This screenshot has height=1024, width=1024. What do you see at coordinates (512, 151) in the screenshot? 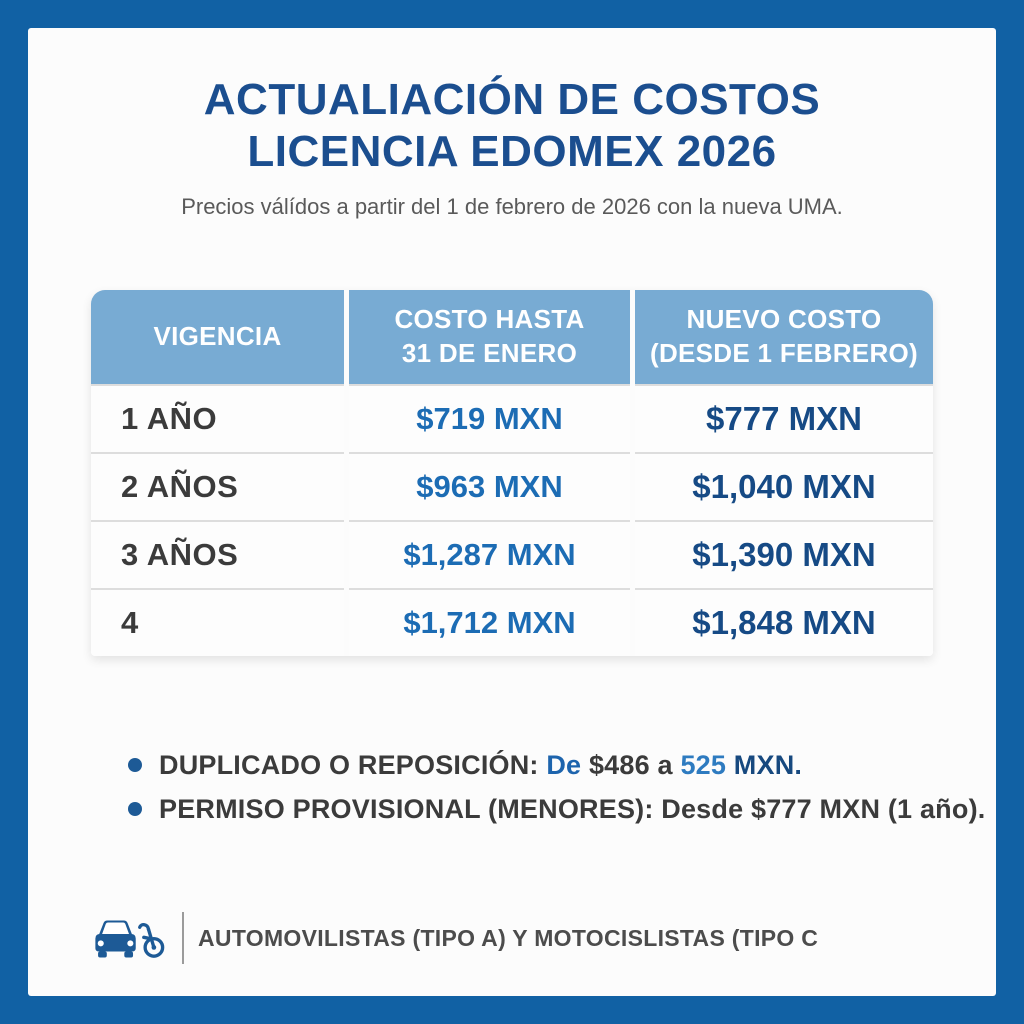
I see `title-line-2: LICENCIA EDOMEX 2026` at bounding box center [512, 151].